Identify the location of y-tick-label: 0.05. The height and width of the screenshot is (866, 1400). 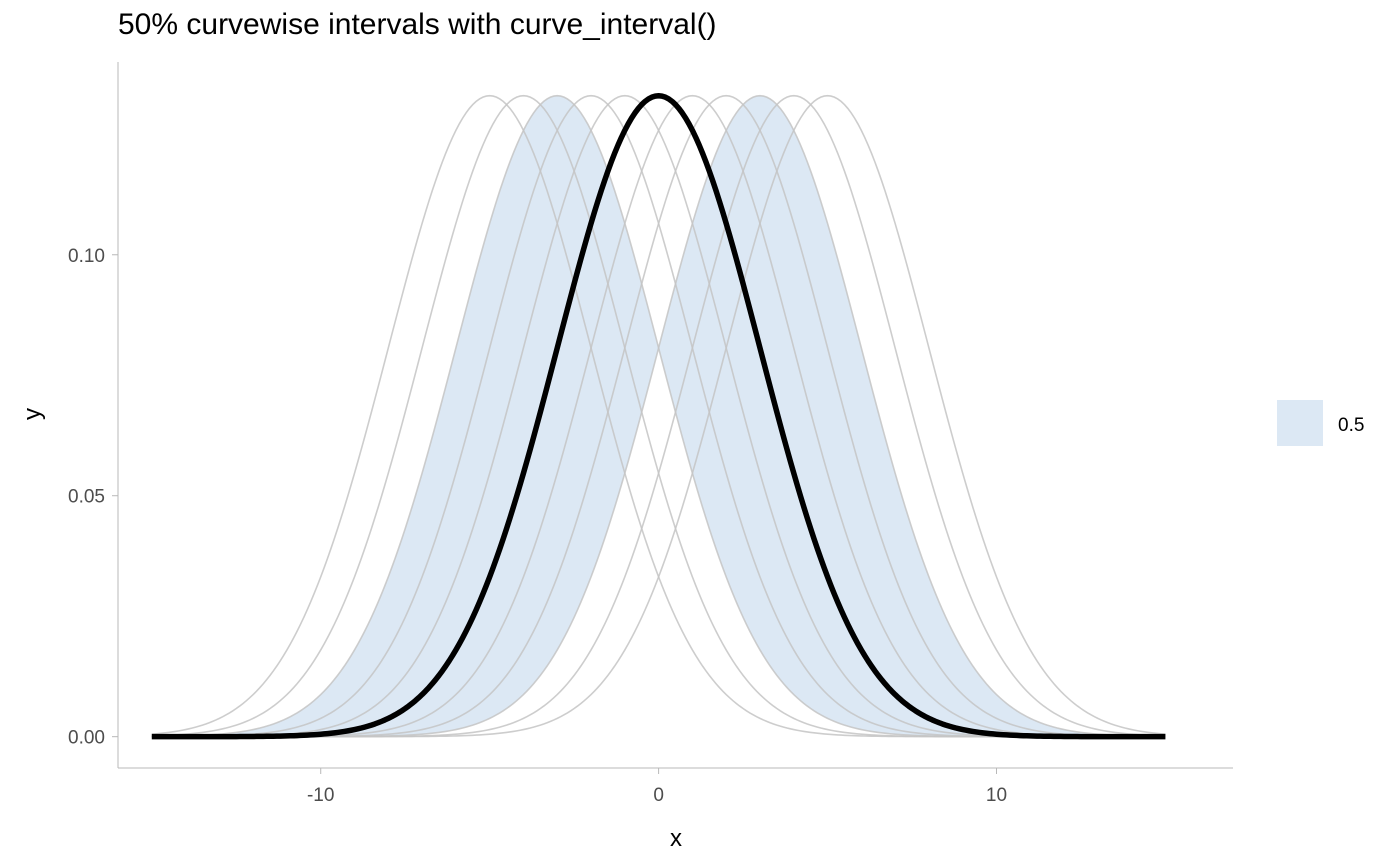
(86, 497).